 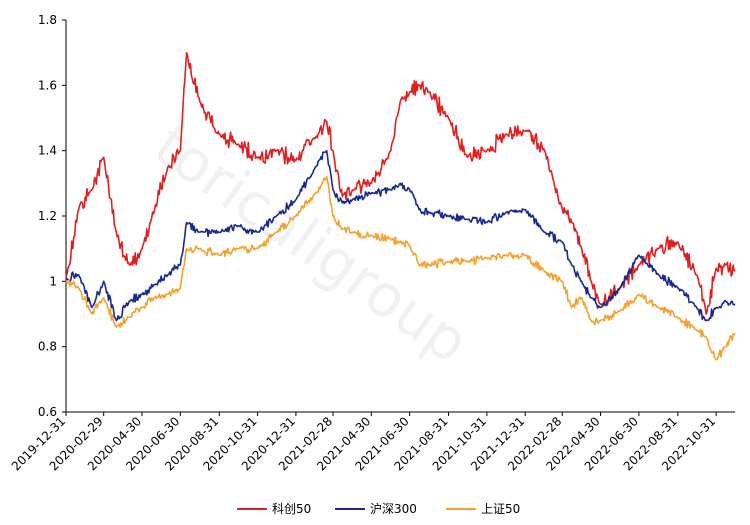 I want to click on y-tick-label: 1.8, so click(x=47, y=20).